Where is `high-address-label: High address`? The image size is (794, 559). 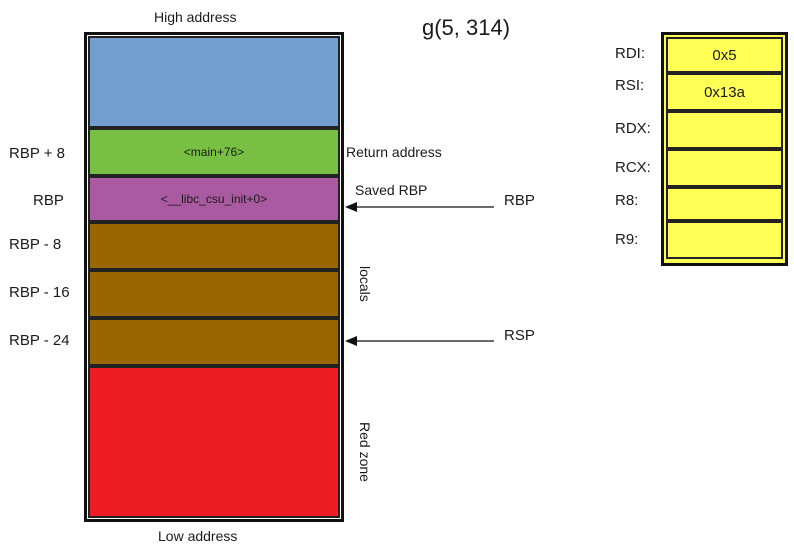 high-address-label: High address is located at coordinates (195, 17).